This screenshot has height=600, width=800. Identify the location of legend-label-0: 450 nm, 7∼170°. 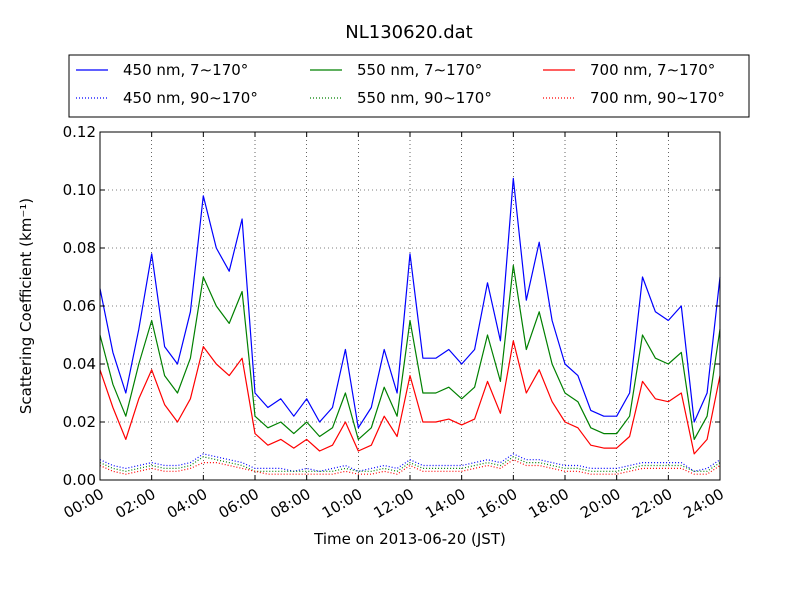
(185, 70).